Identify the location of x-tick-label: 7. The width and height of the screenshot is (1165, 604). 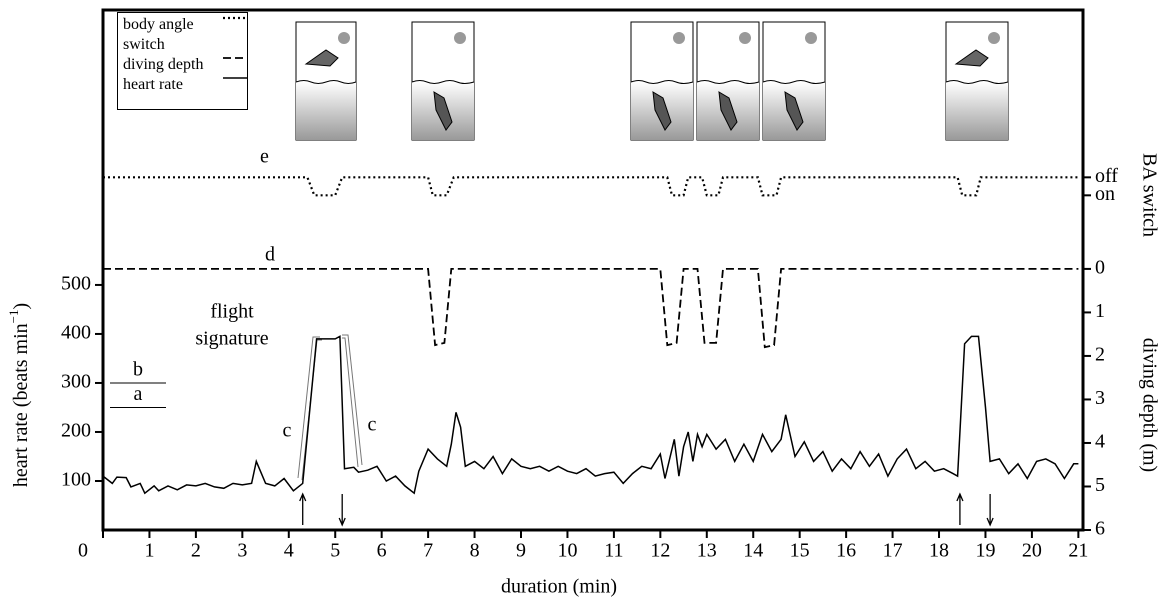
(428, 551).